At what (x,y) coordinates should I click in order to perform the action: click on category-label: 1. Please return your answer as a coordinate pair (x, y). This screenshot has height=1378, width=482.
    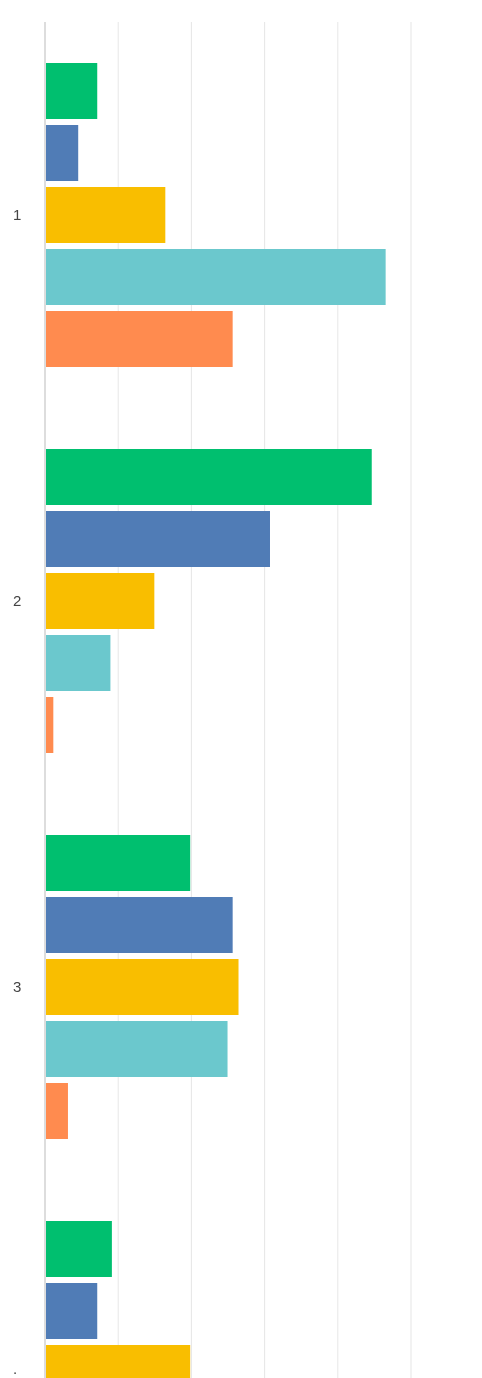
    Looking at the image, I should click on (17, 215).